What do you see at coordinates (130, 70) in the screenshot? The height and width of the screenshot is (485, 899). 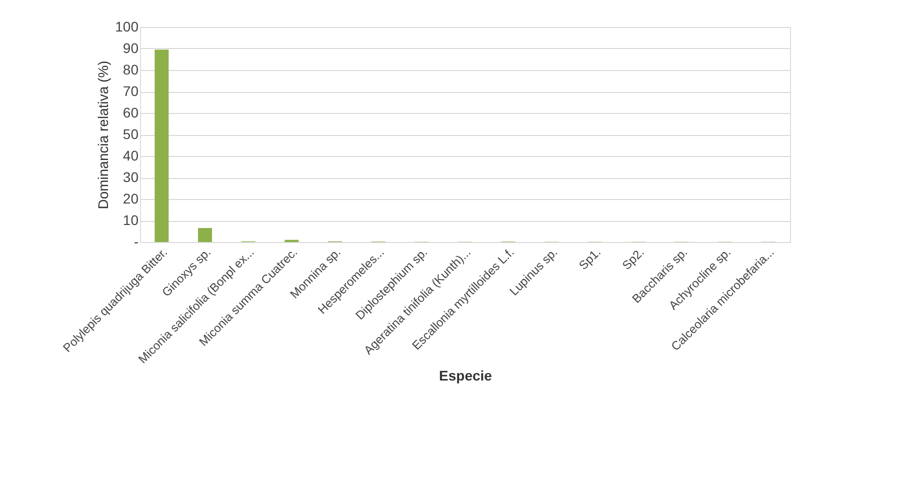 I see `y-tick-label: 80` at bounding box center [130, 70].